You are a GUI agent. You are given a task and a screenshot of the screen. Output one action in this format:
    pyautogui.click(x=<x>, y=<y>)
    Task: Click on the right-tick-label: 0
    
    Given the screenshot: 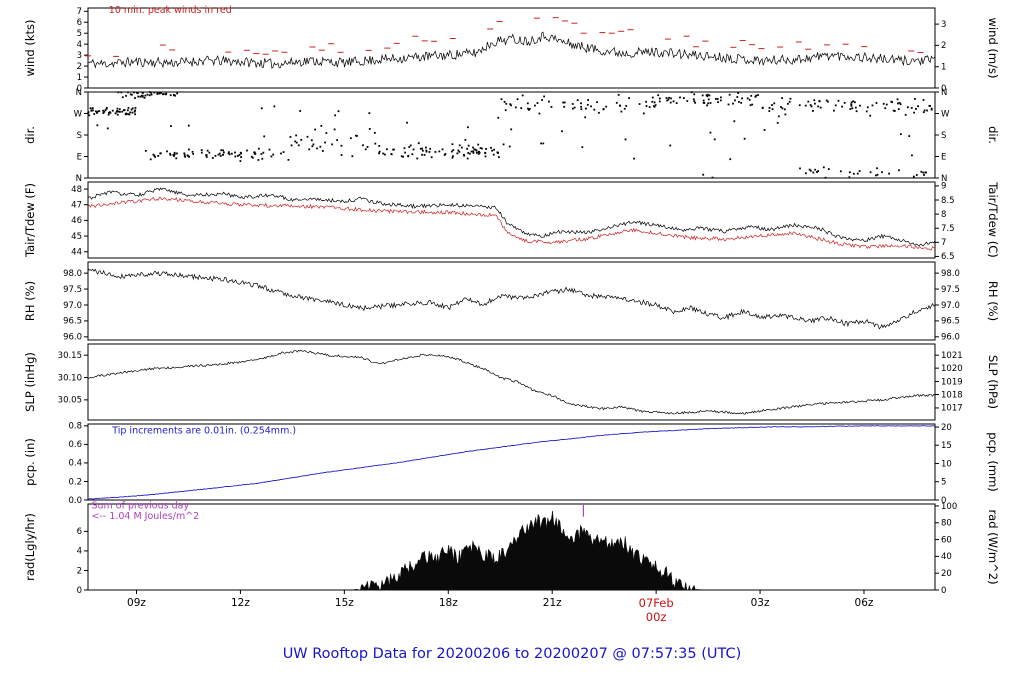 What is the action you would take?
    pyautogui.click(x=943, y=501)
    